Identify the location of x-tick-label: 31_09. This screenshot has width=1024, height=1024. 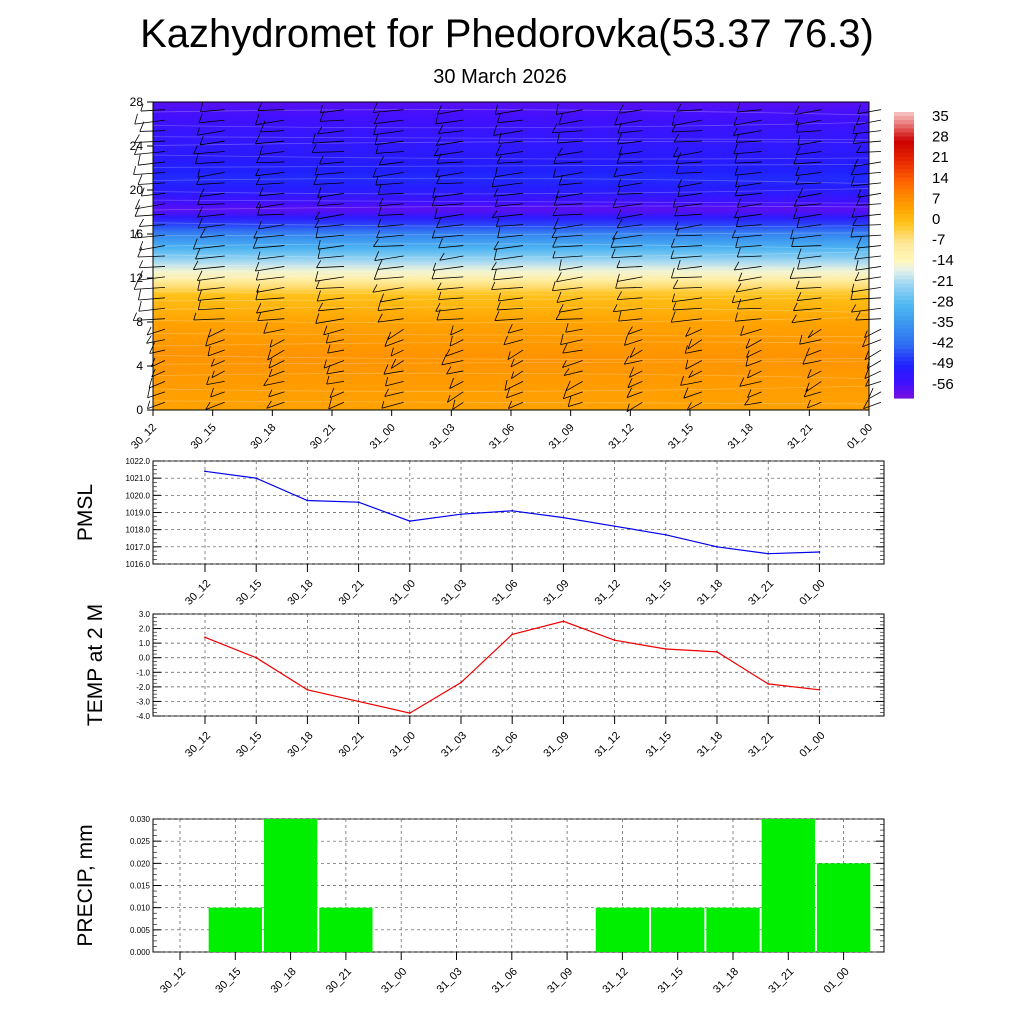
(562, 437).